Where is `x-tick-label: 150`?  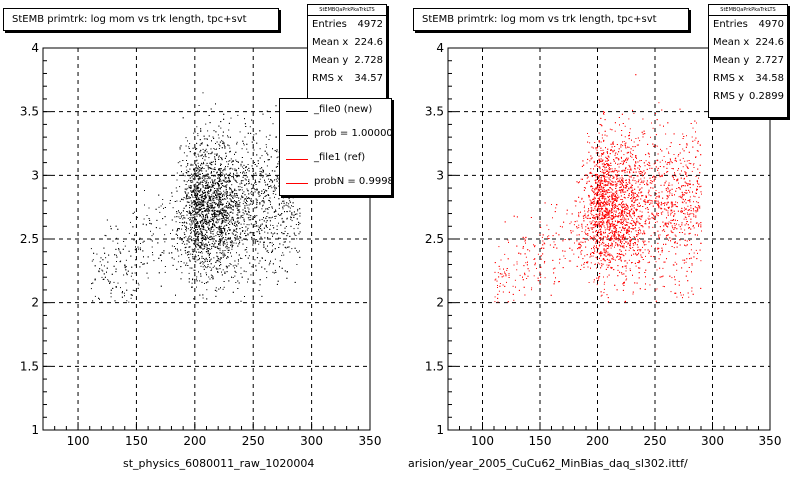
x-tick-label: 150 is located at coordinates (136, 441).